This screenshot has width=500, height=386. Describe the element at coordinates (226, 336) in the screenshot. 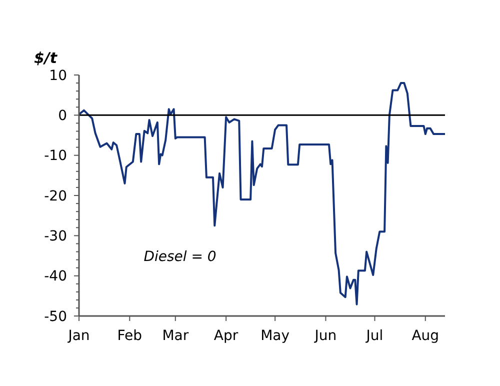

I see `x-tick-label: Apr` at that location.